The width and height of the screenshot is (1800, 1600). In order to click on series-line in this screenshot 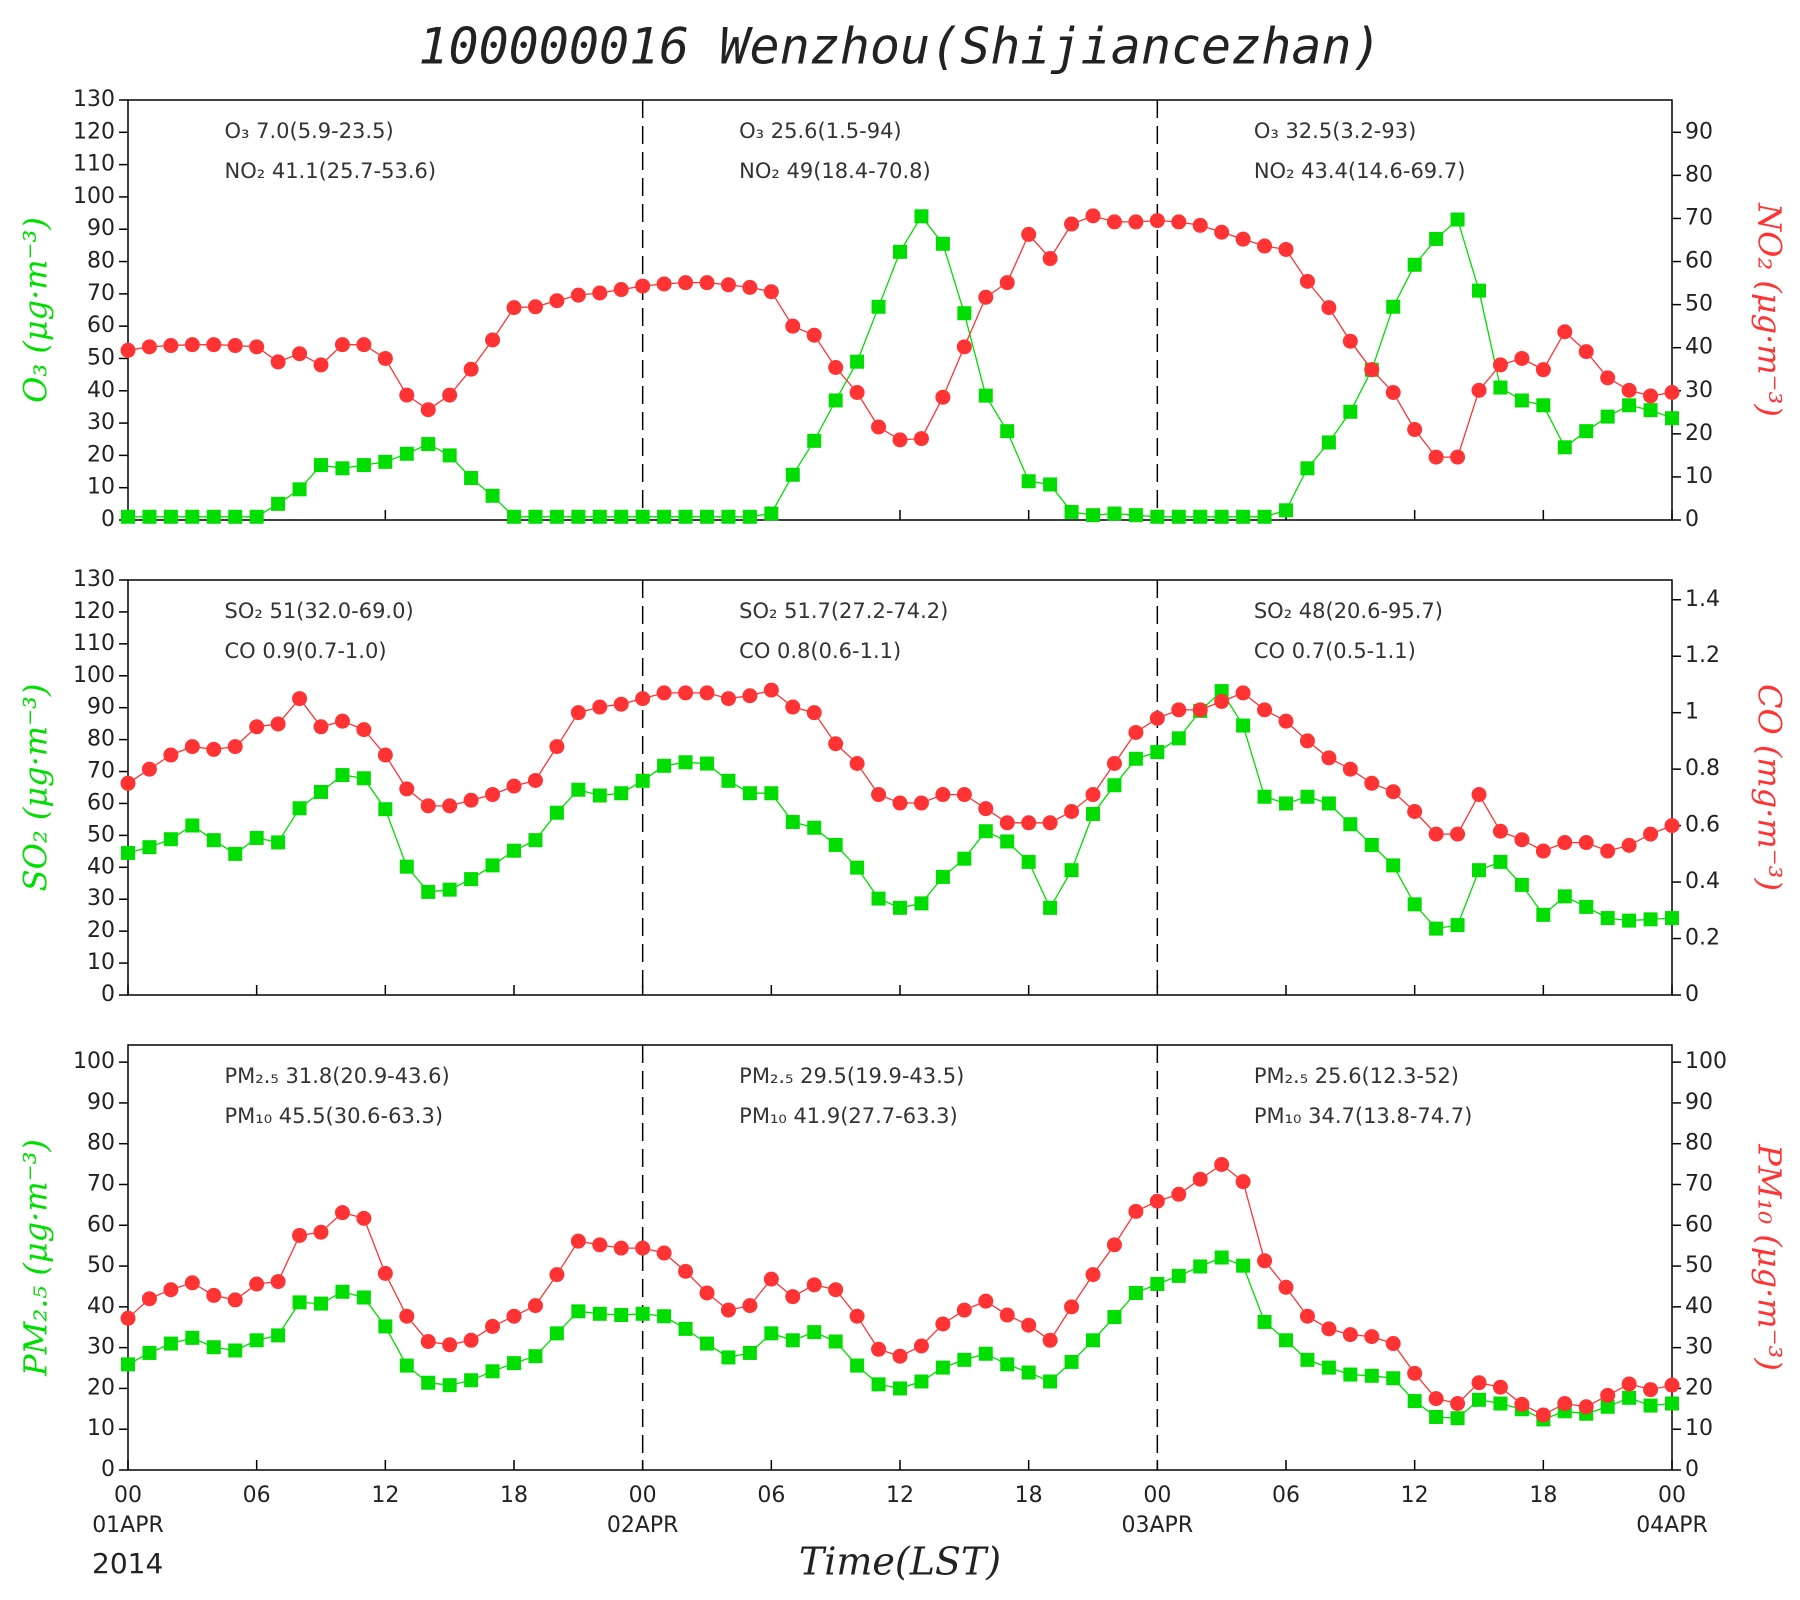, I will do `click(900, 770)`.